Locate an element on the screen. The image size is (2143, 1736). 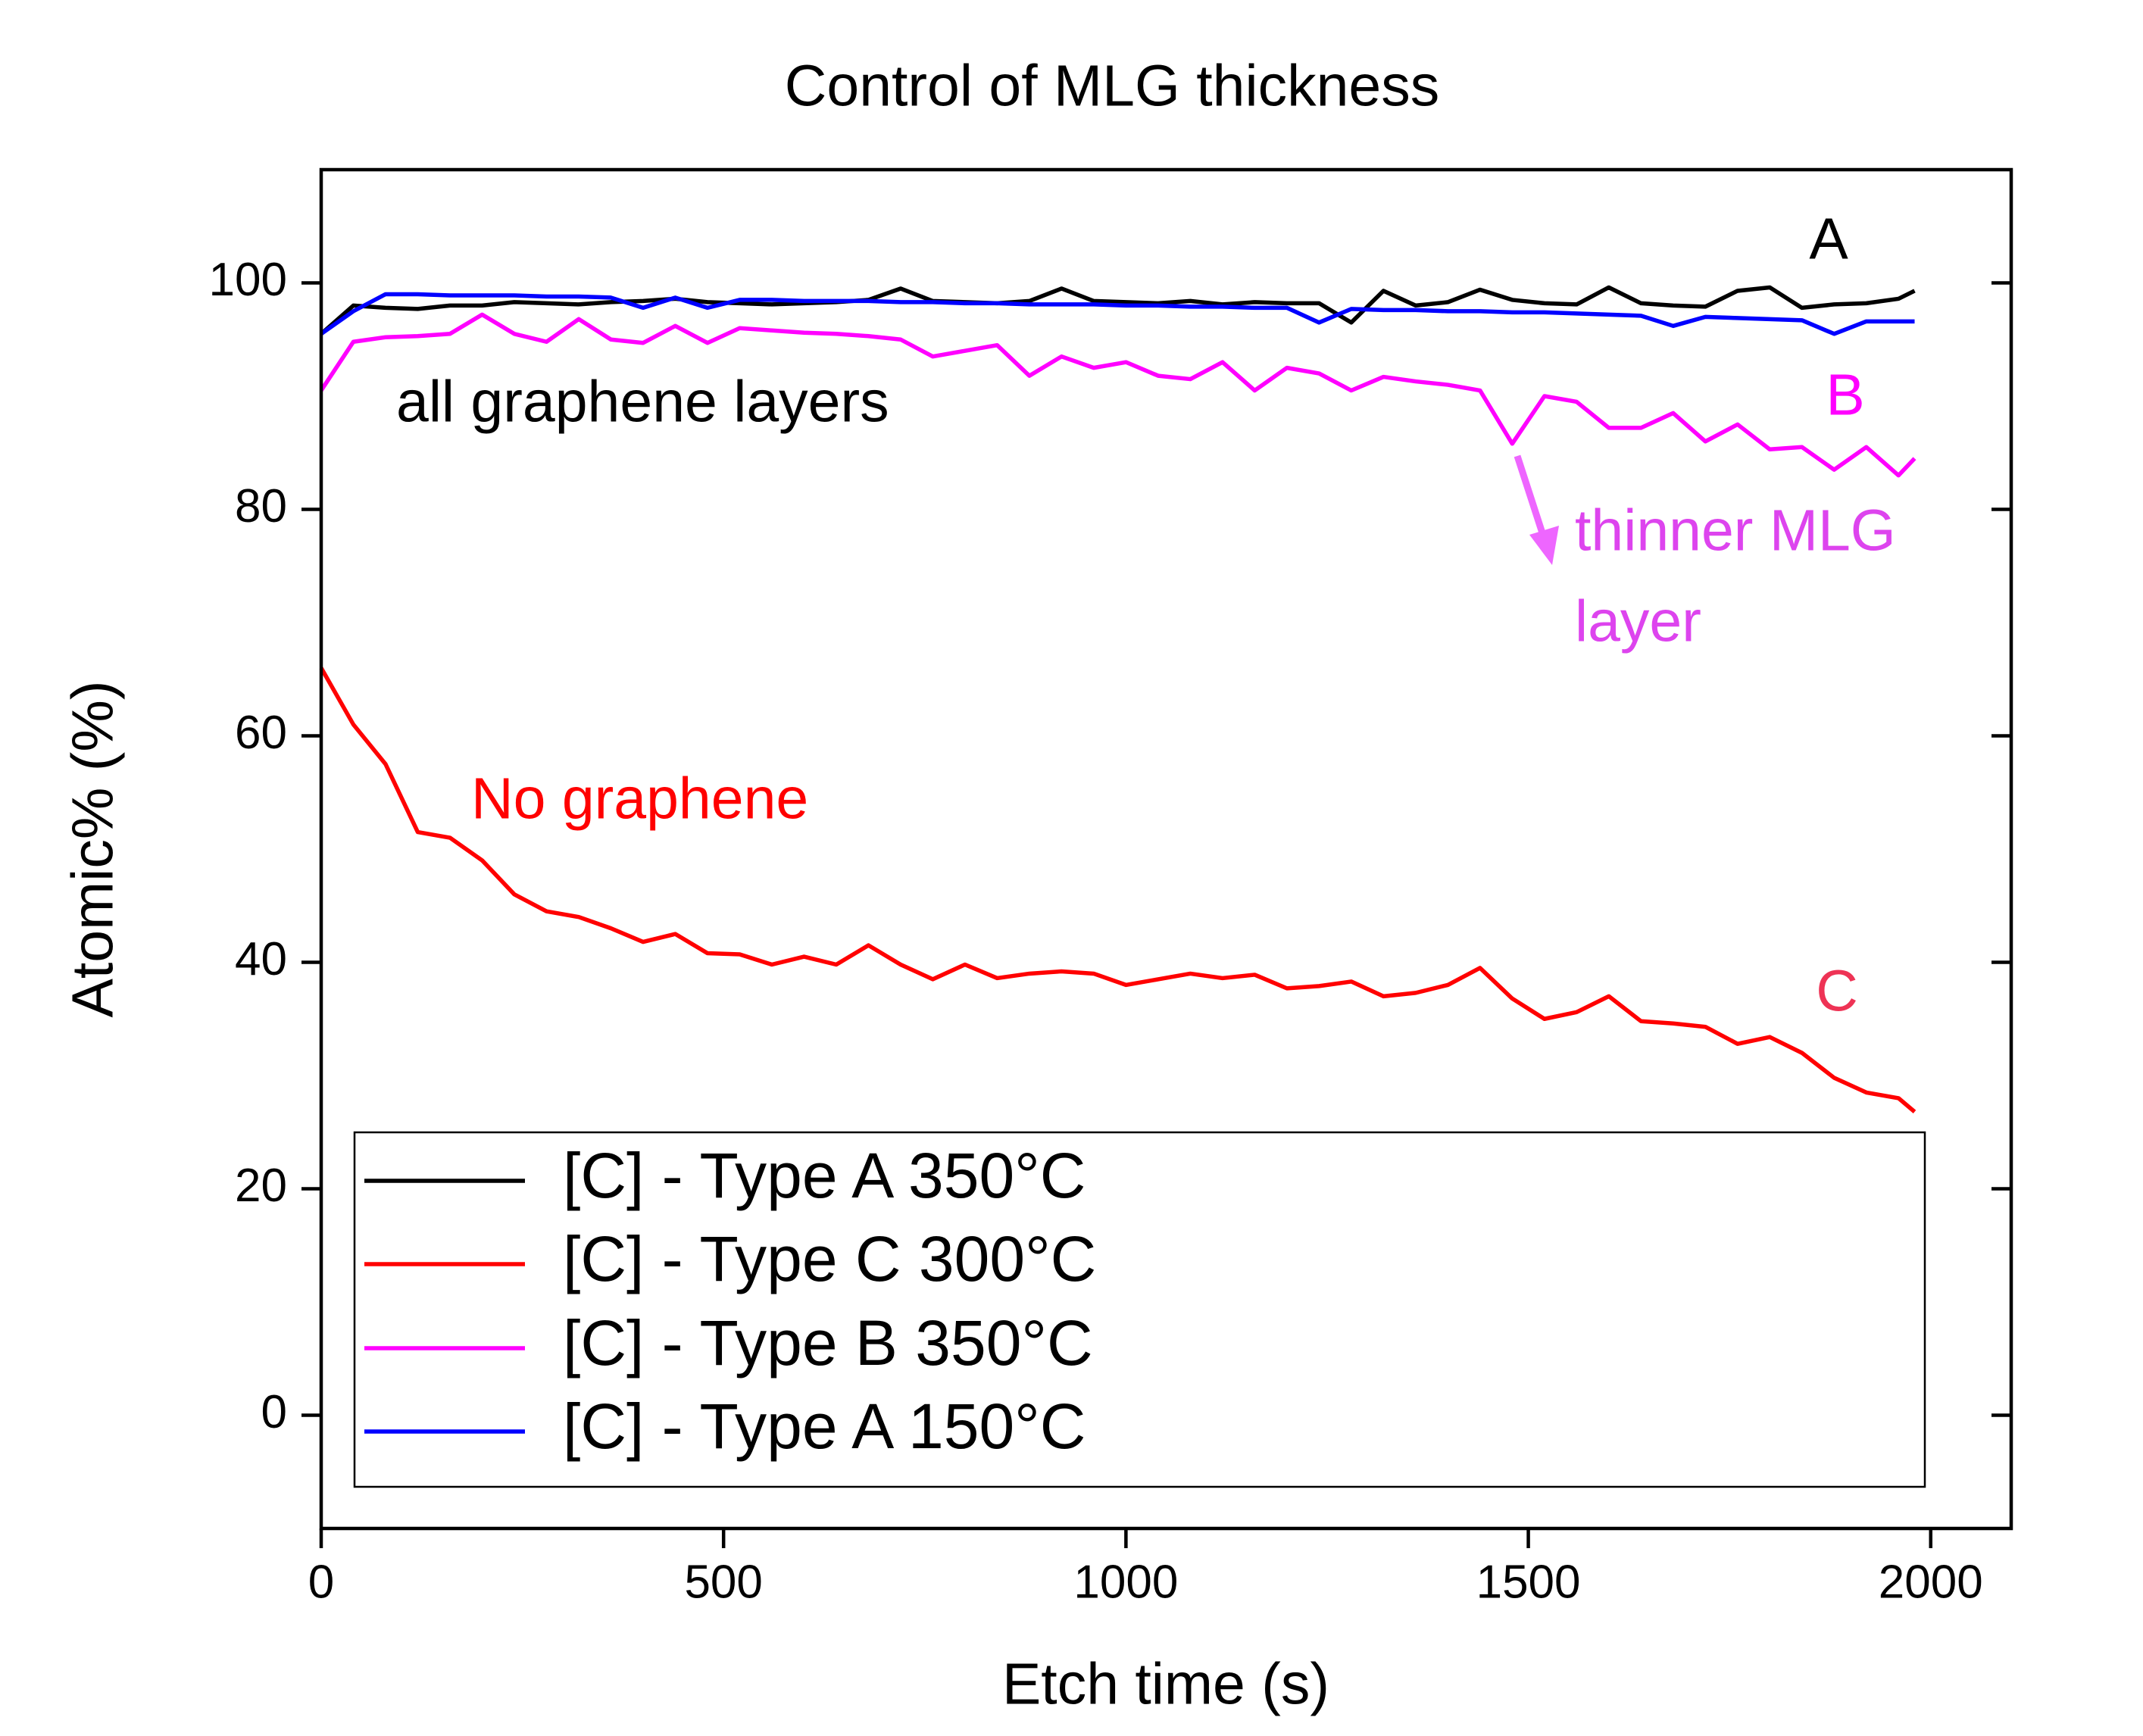
x-tick-label: 1000 is located at coordinates (1126, 1582).